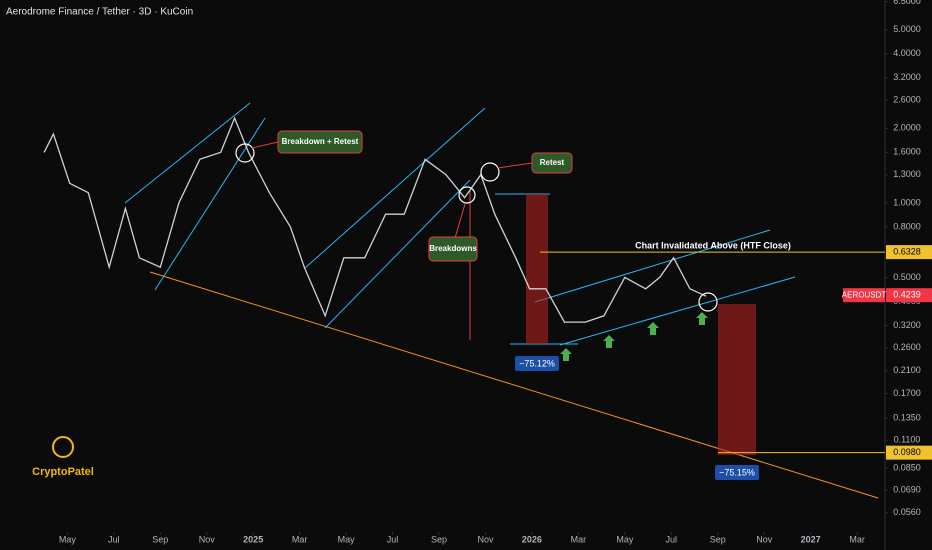 This screenshot has height=550, width=932. Describe the element at coordinates (907, 325) in the screenshot. I see `y-tick-label: 0.3200` at that location.